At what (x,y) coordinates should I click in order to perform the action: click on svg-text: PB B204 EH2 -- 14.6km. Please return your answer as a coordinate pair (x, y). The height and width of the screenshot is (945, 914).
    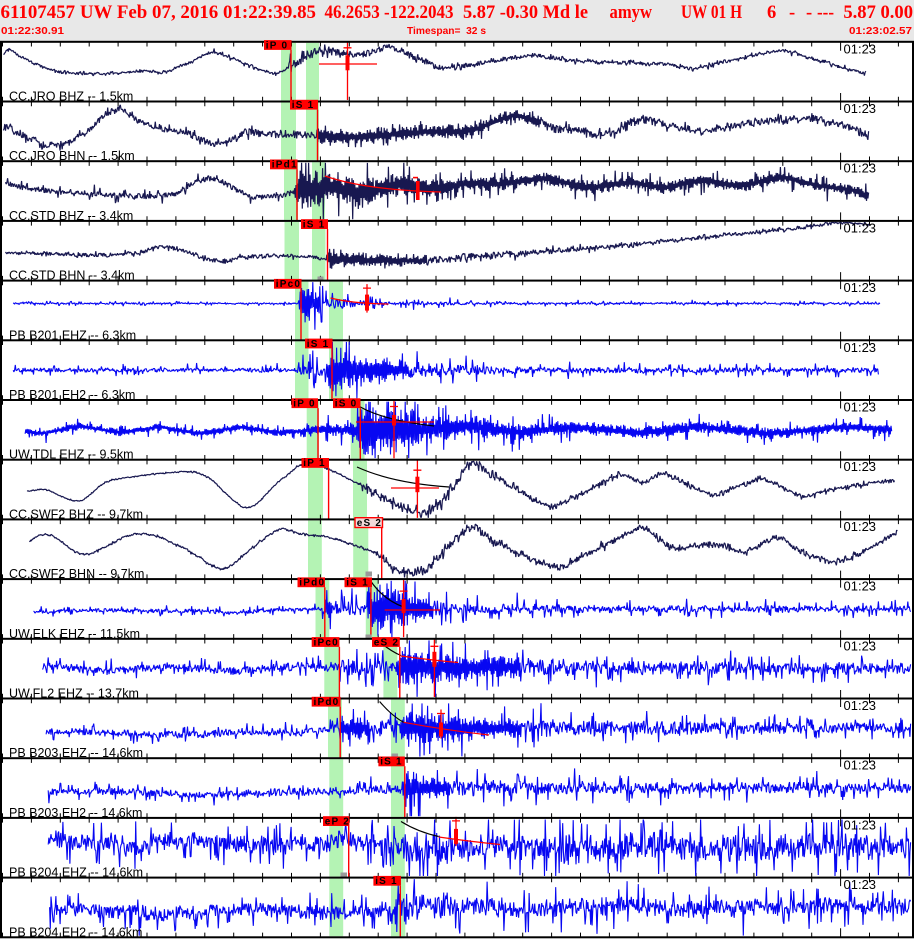
    Looking at the image, I should click on (75, 932).